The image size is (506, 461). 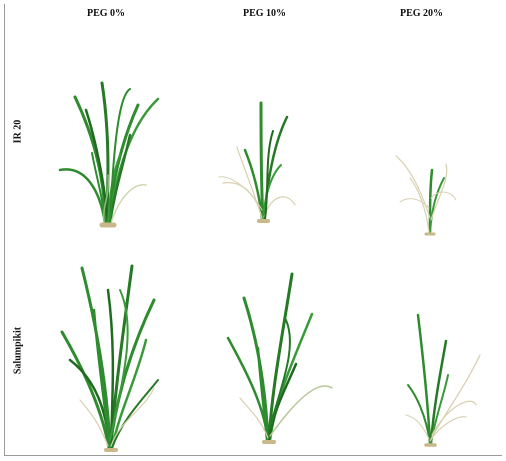 What do you see at coordinates (253, 455) in the screenshot?
I see `bottom-border` at bounding box center [253, 455].